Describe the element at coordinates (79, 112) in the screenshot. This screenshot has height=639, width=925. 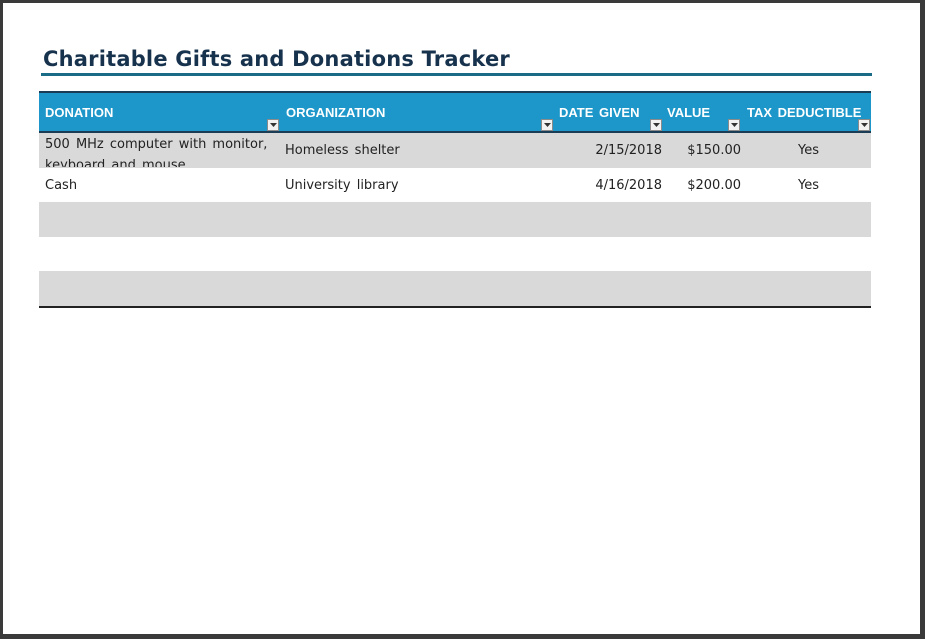
I see `column-header-donation: DONATION` at that location.